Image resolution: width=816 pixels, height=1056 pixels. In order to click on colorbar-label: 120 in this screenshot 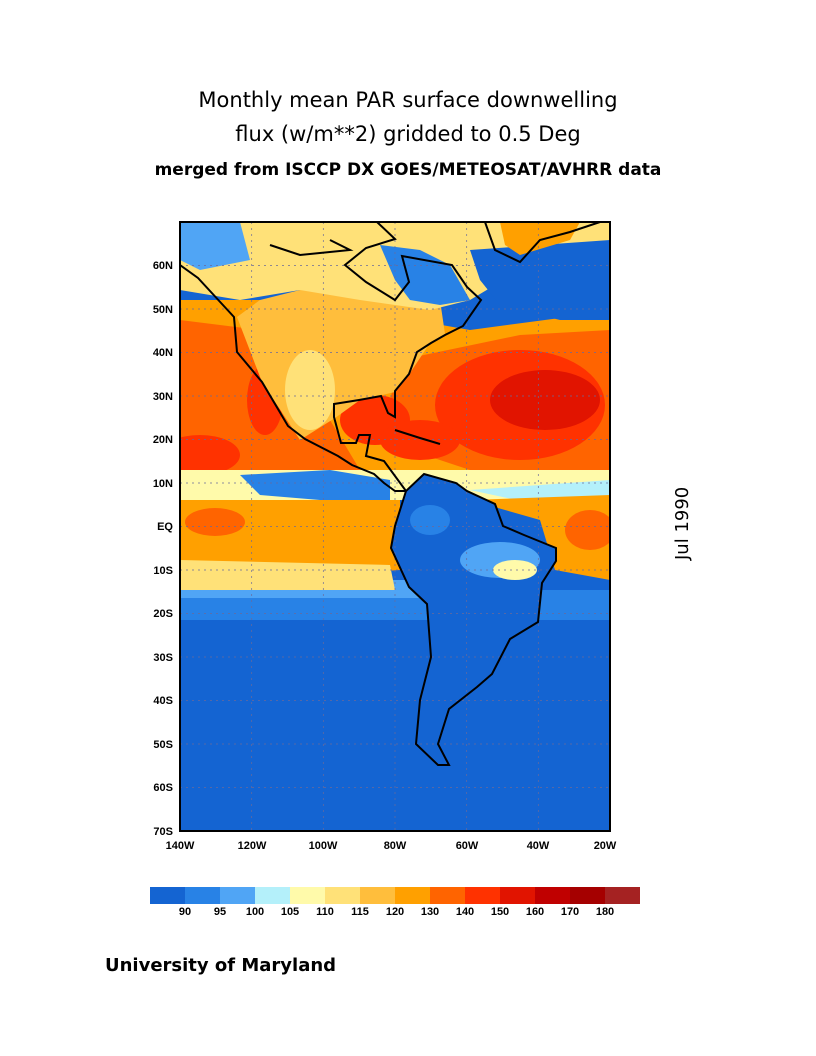, I will do `click(395, 912)`.